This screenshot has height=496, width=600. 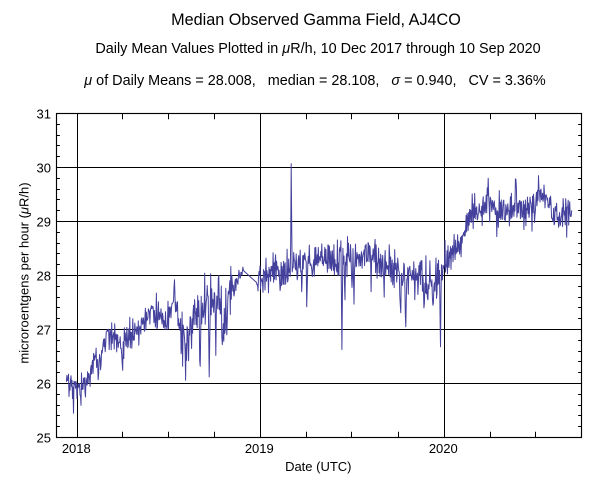 What do you see at coordinates (44, 329) in the screenshot?
I see `svg-text: 27` at bounding box center [44, 329].